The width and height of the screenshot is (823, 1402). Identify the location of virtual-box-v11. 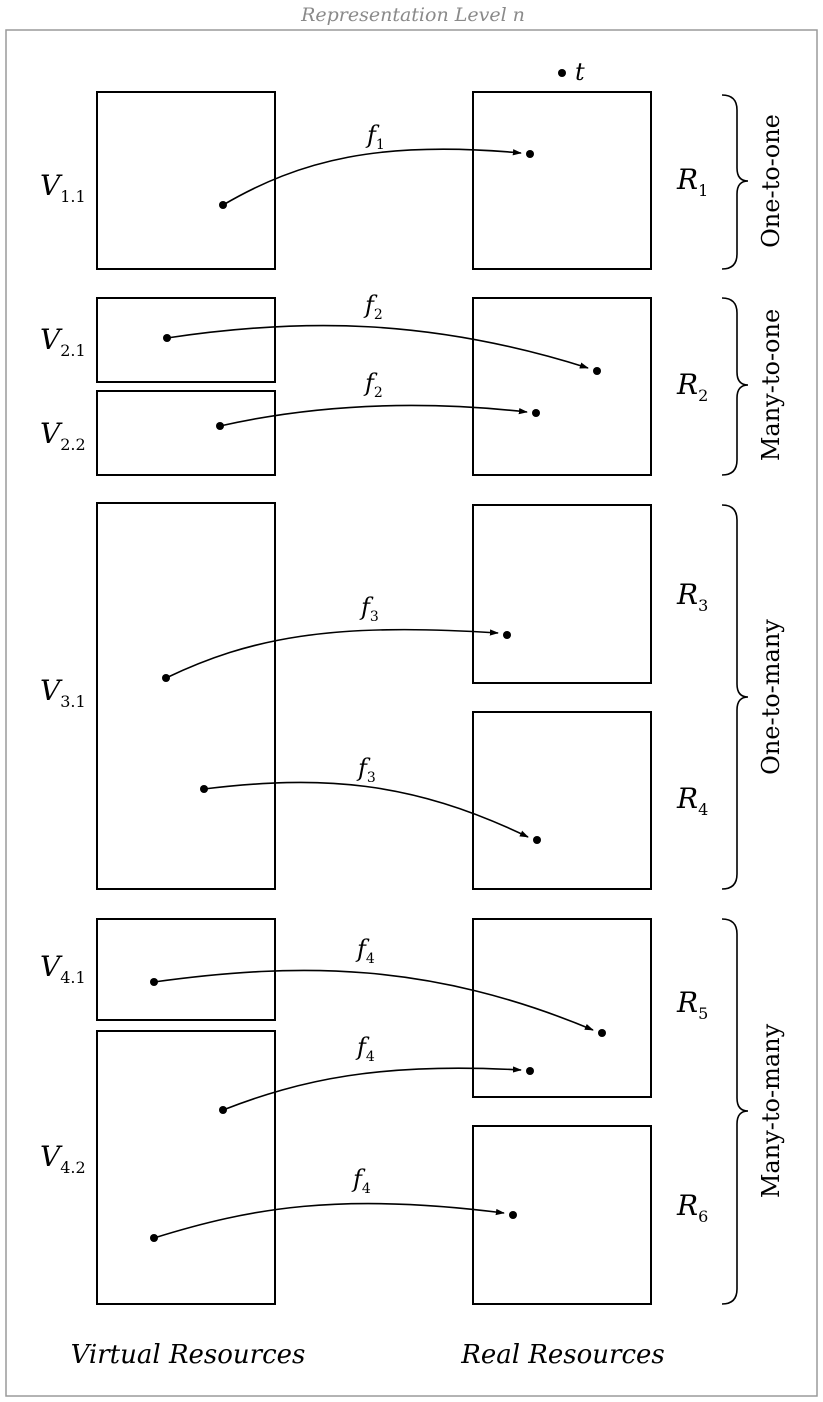
(186, 180).